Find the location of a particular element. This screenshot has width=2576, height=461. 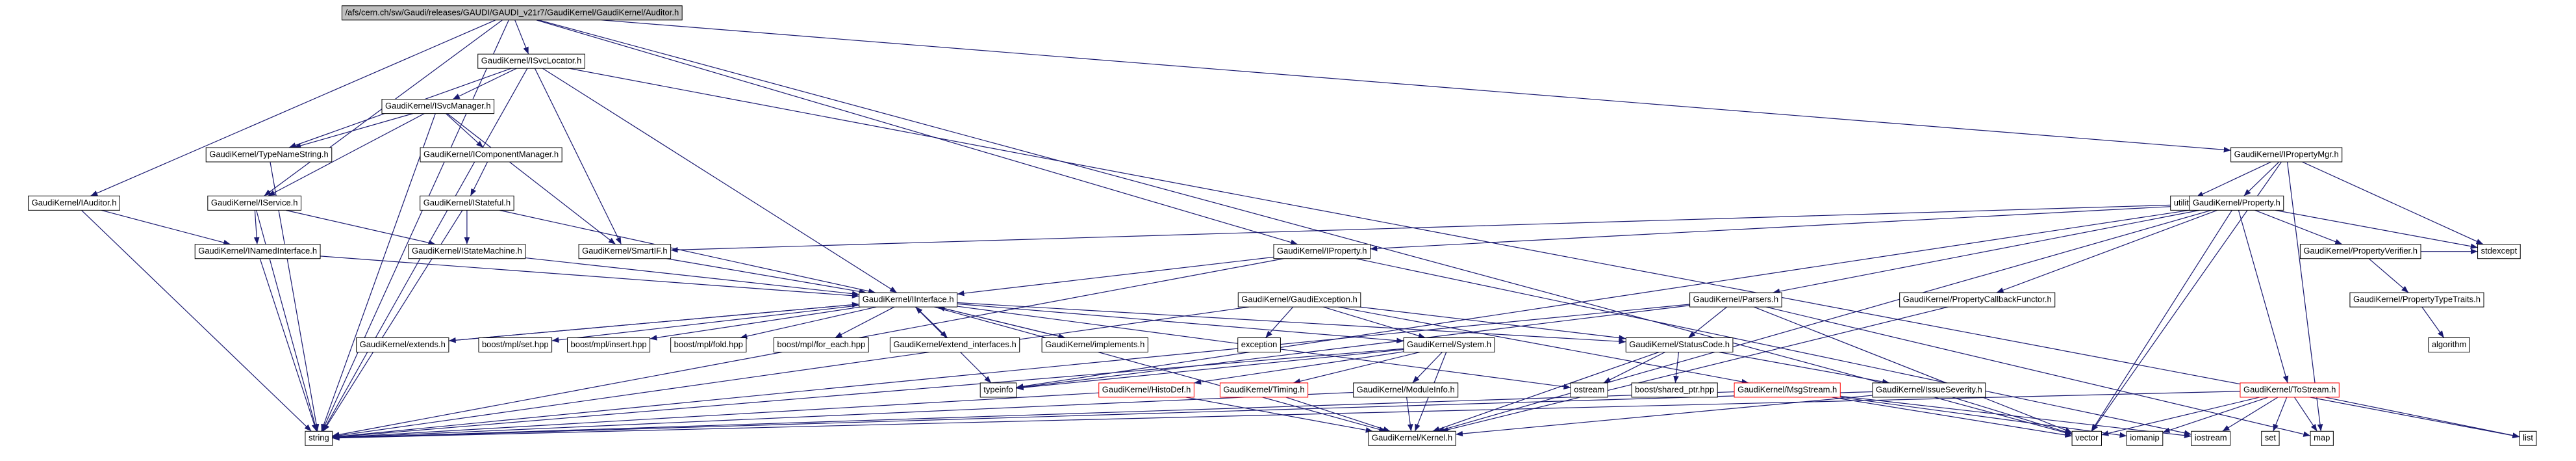

node-label: GaudiKernel/IProperty.h is located at coordinates (1322, 251).